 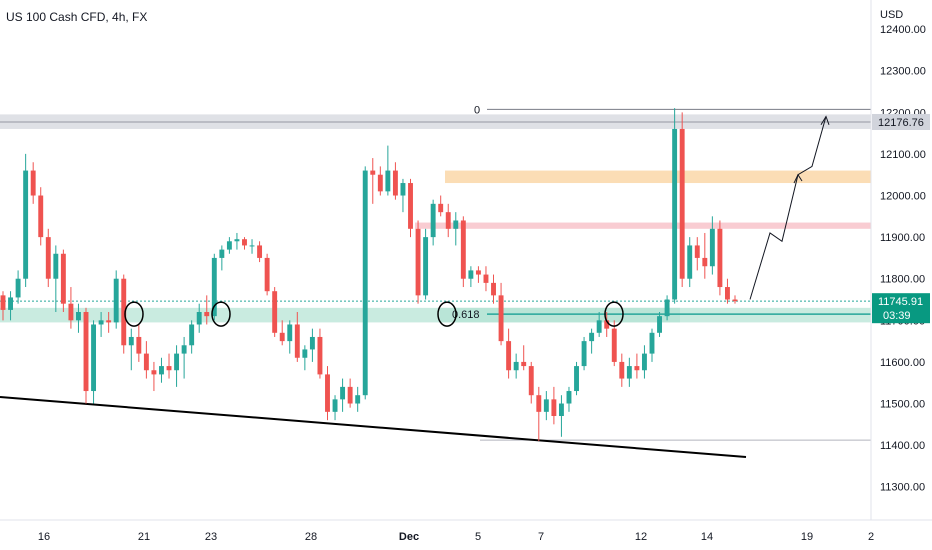 What do you see at coordinates (466, 315) in the screenshot?
I see `fib-618-label: 0.618` at bounding box center [466, 315].